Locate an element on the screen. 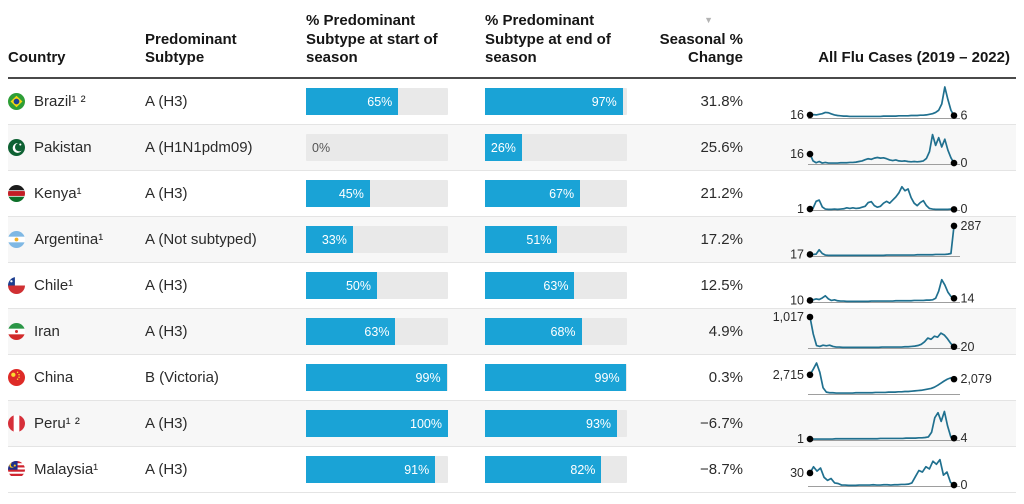 The width and height of the screenshot is (1024, 504). country-label: Chile¹ is located at coordinates (54, 285).